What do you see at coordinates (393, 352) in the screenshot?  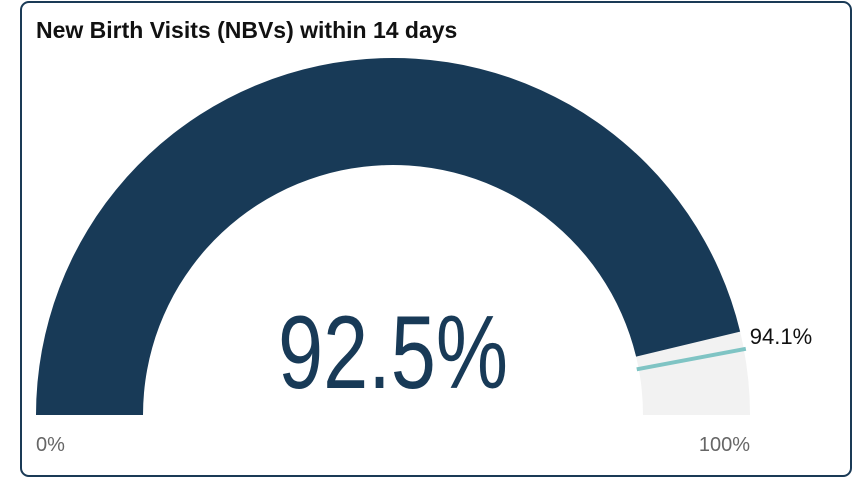 I see `gauge-value-label: 92.5%` at bounding box center [393, 352].